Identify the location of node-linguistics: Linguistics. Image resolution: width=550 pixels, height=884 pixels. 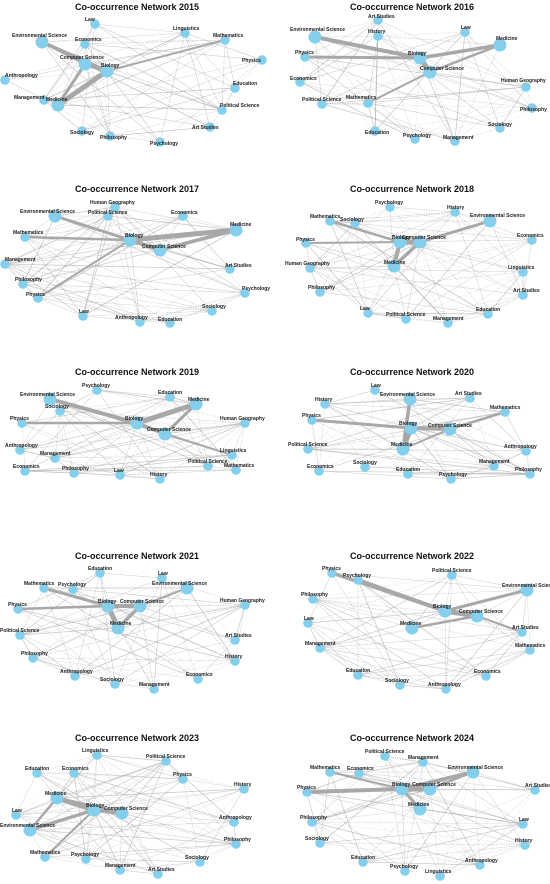
(95, 754).